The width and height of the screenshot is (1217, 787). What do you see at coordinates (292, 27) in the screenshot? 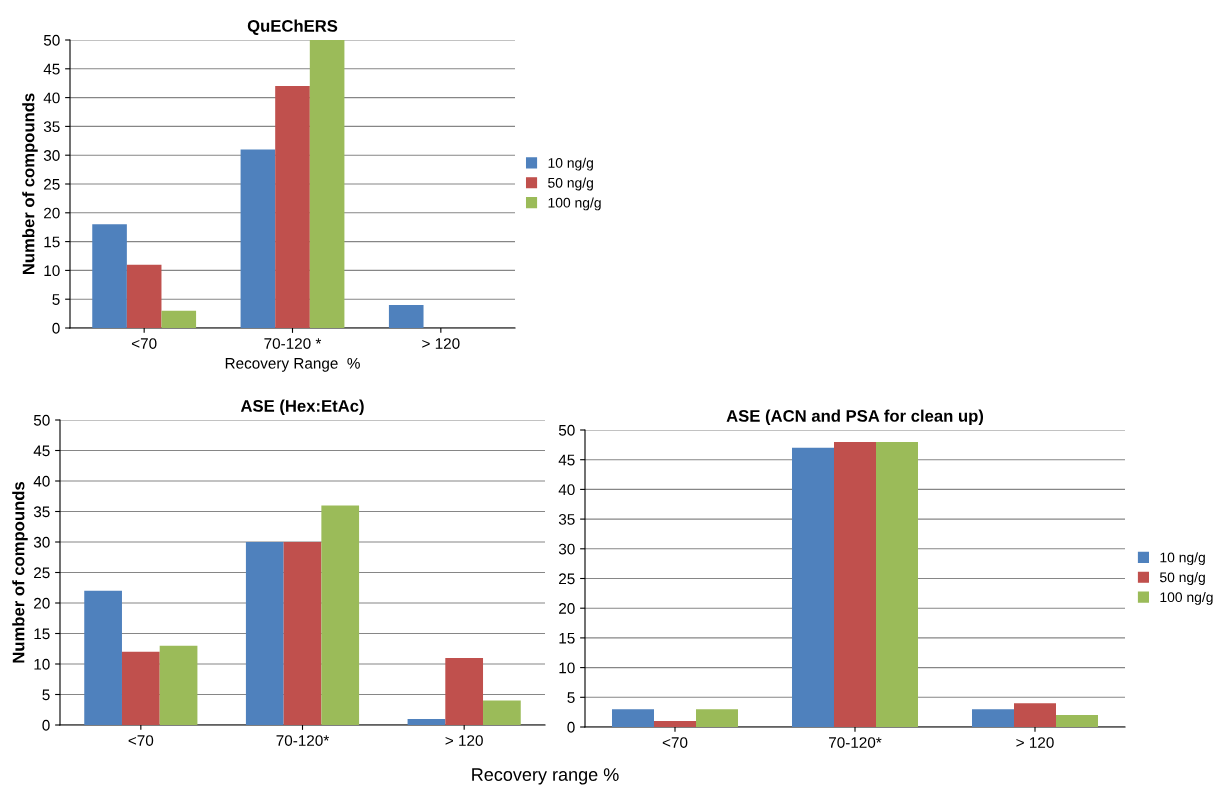
I see `chart-title: QuEChERS` at bounding box center [292, 27].